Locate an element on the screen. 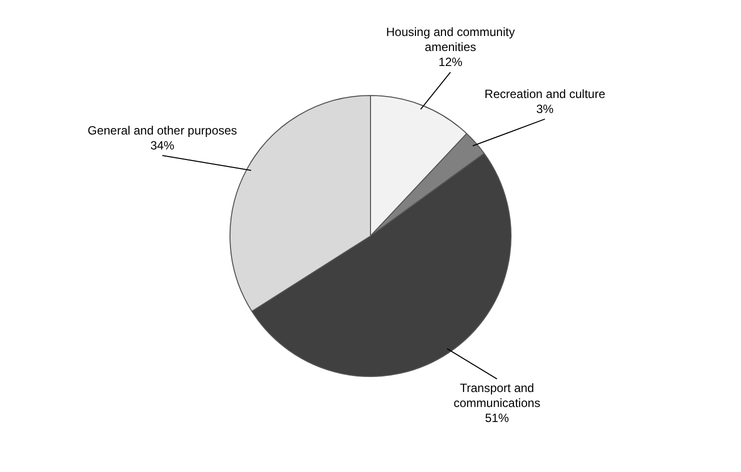 The image size is (741, 472). slice-label: Housing and community amenities is located at coordinates (450, 39).